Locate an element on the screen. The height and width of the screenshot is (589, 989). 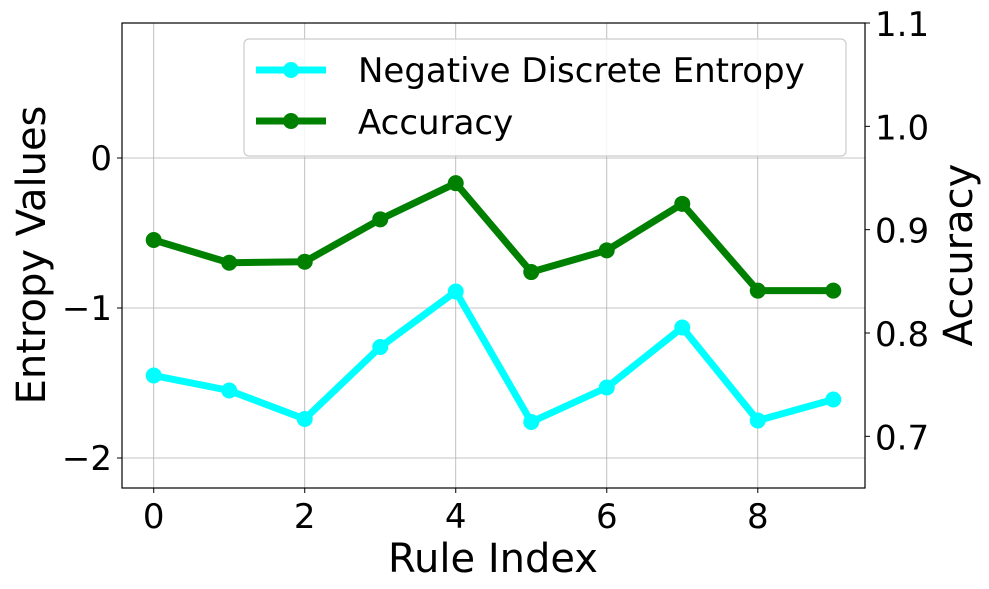
y-right-tick-label: 0.9 is located at coordinates (902, 232).